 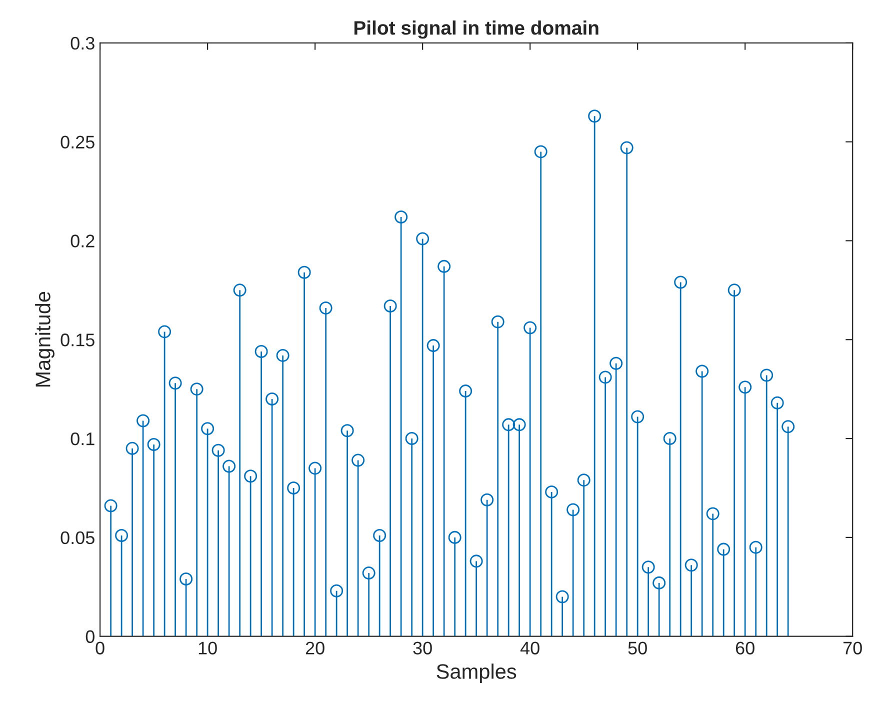 What do you see at coordinates (90, 637) in the screenshot?
I see `y-tick-label: 0` at bounding box center [90, 637].